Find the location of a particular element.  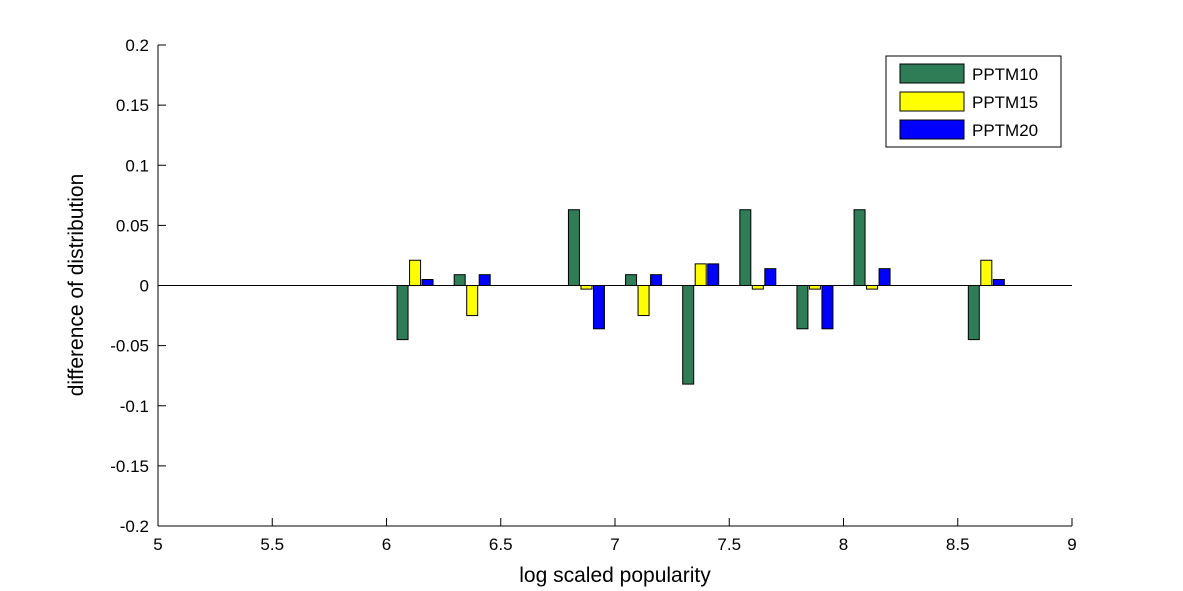

x-axis-label: log scaled popularity is located at coordinates (615, 575).